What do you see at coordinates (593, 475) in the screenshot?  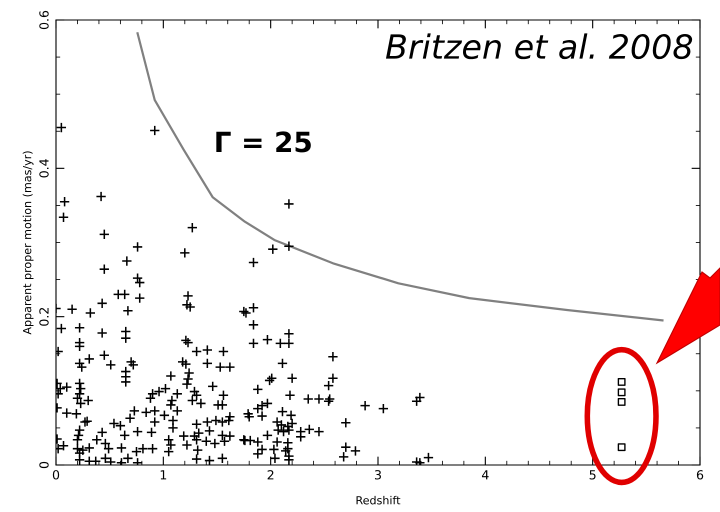 I see `x-tick-label: 5` at bounding box center [593, 475].